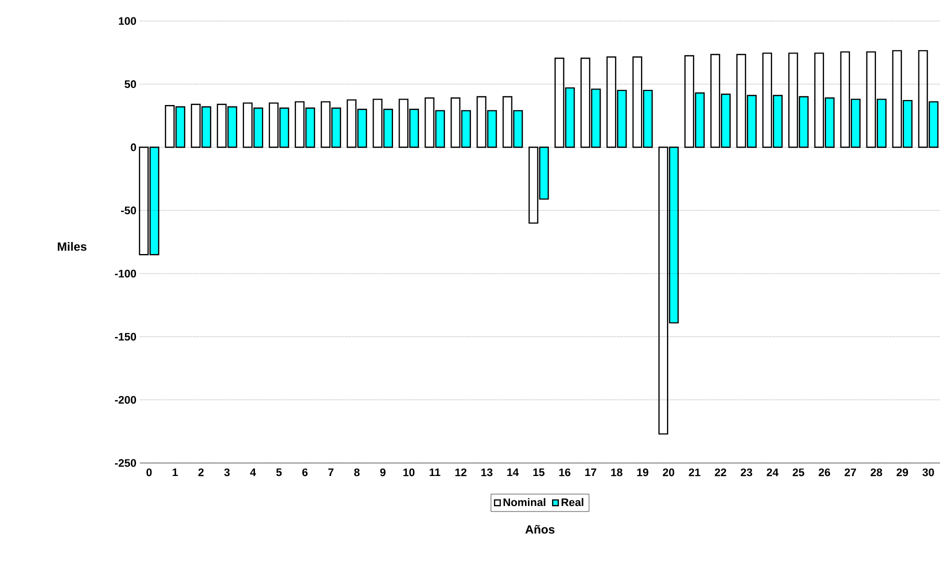 This screenshot has height=567, width=945. What do you see at coordinates (201, 472) in the screenshot?
I see `x-tick-label: 2` at bounding box center [201, 472].